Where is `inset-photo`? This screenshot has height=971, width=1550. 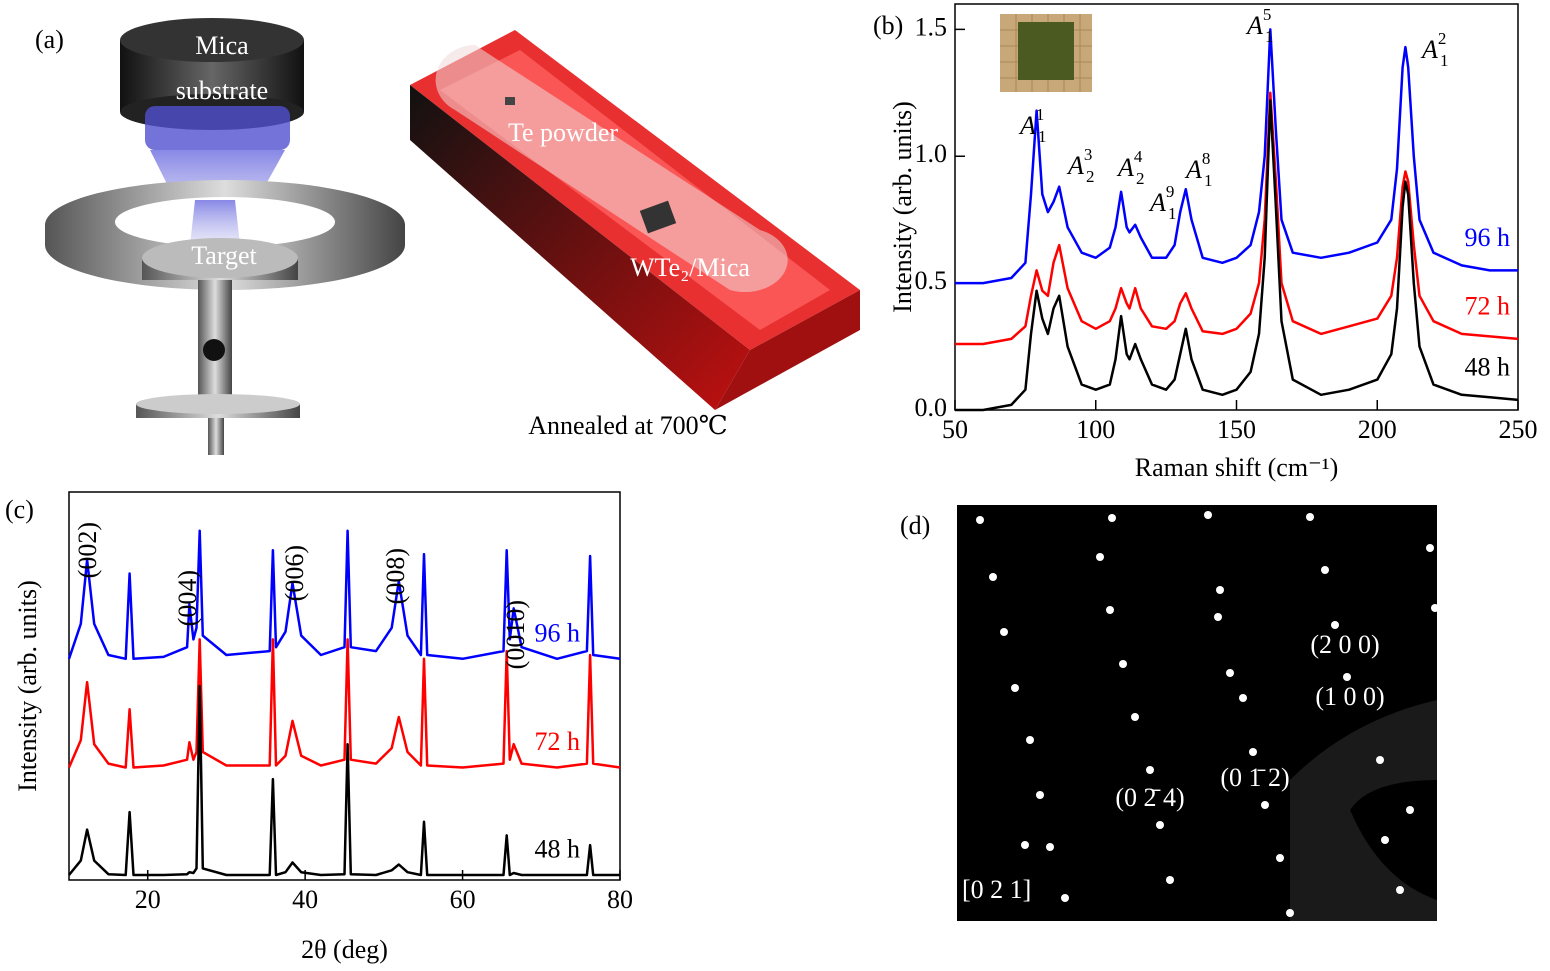 inset-photo is located at coordinates (1046, 53).